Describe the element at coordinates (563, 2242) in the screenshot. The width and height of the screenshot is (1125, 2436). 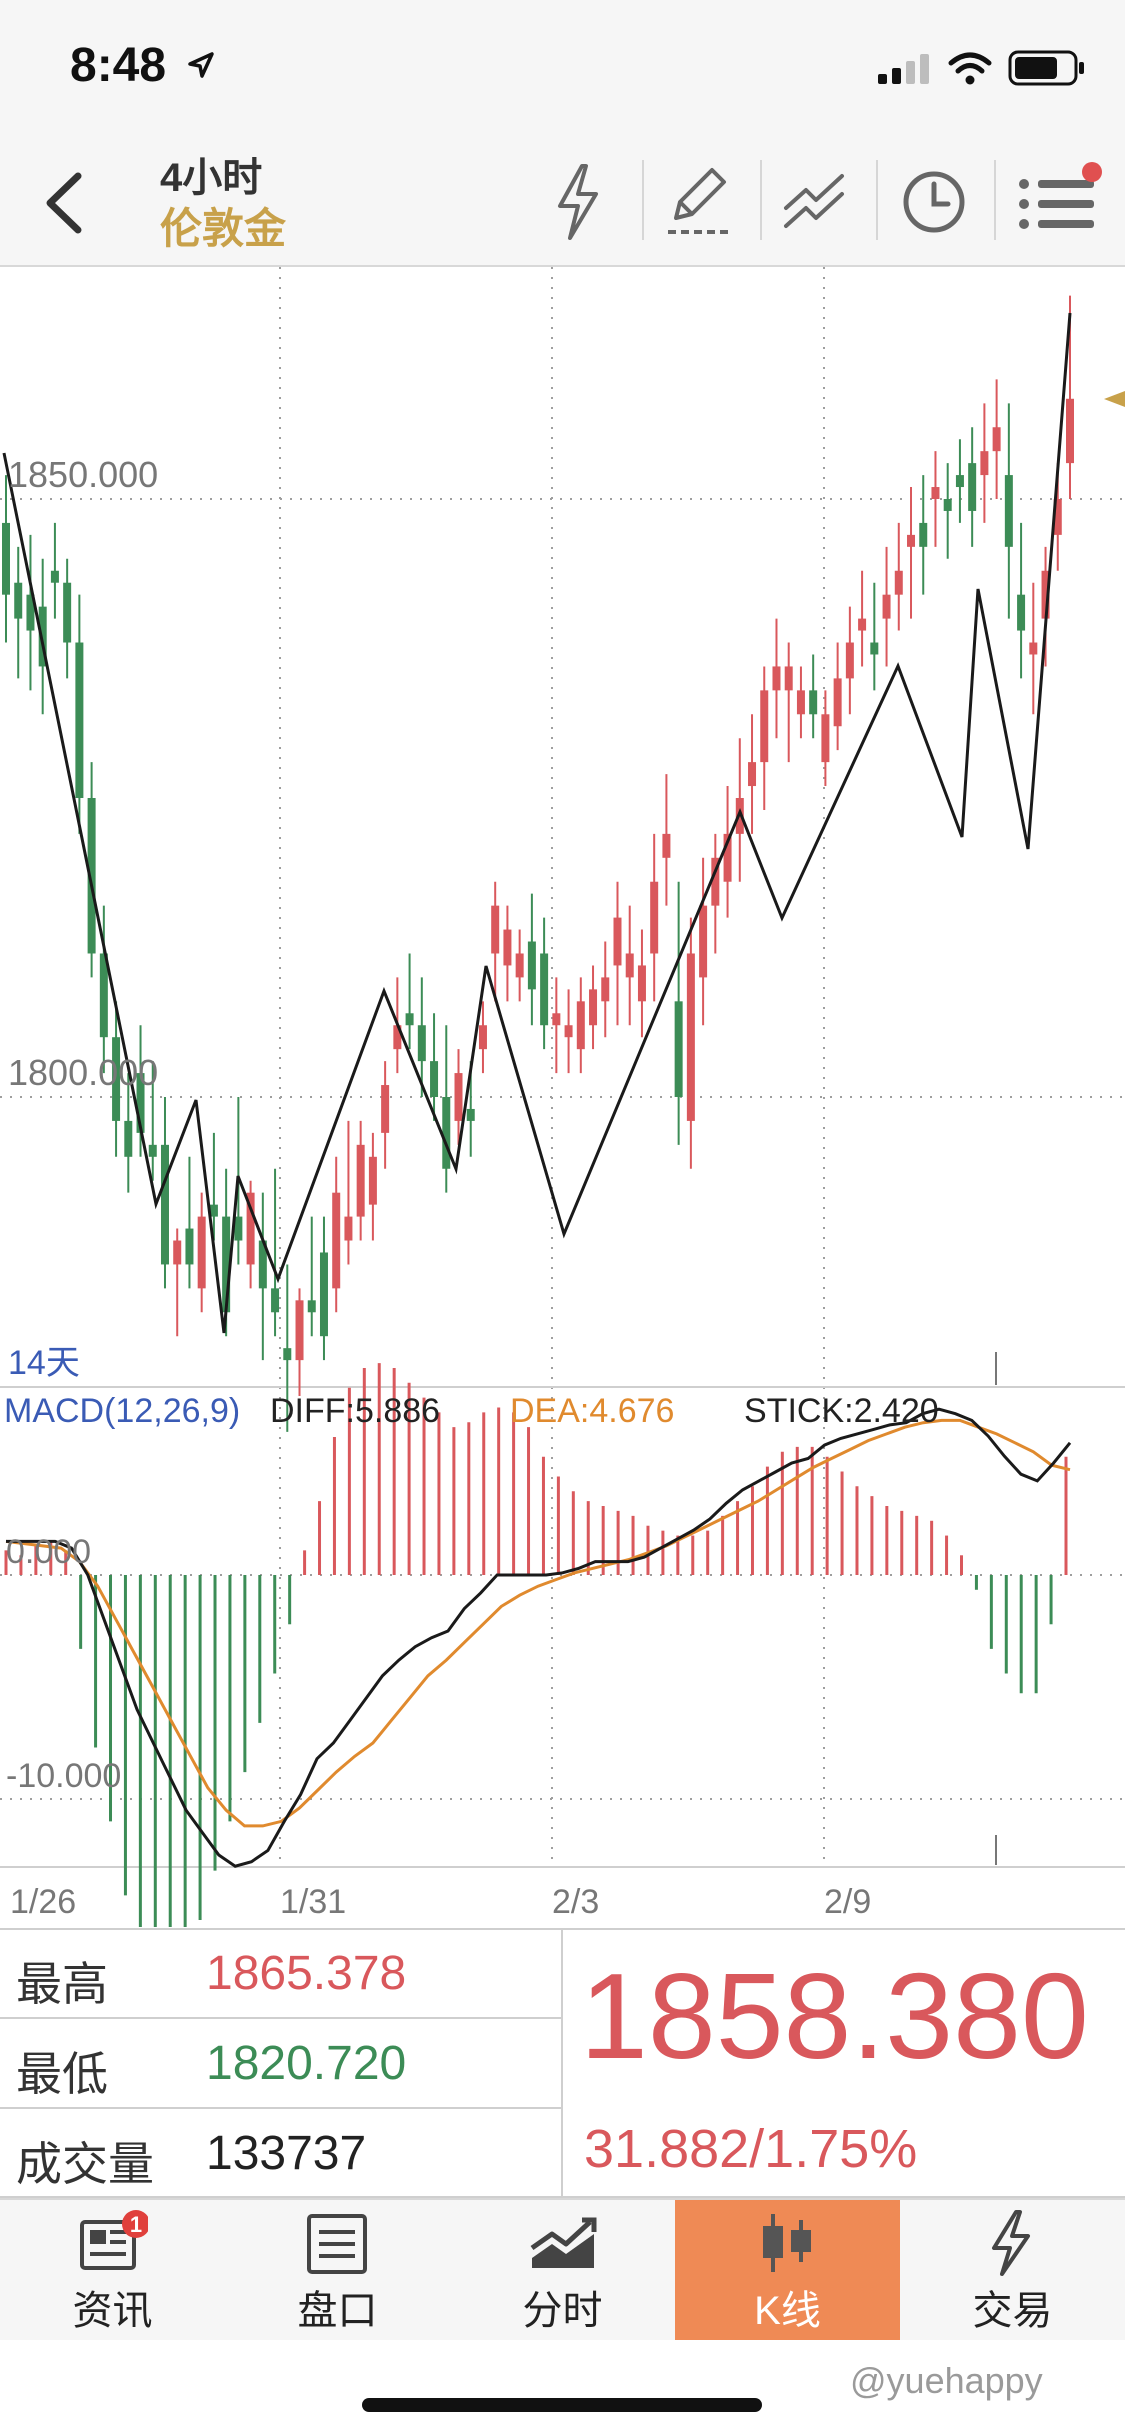
I see `intraday-chart-icon` at that location.